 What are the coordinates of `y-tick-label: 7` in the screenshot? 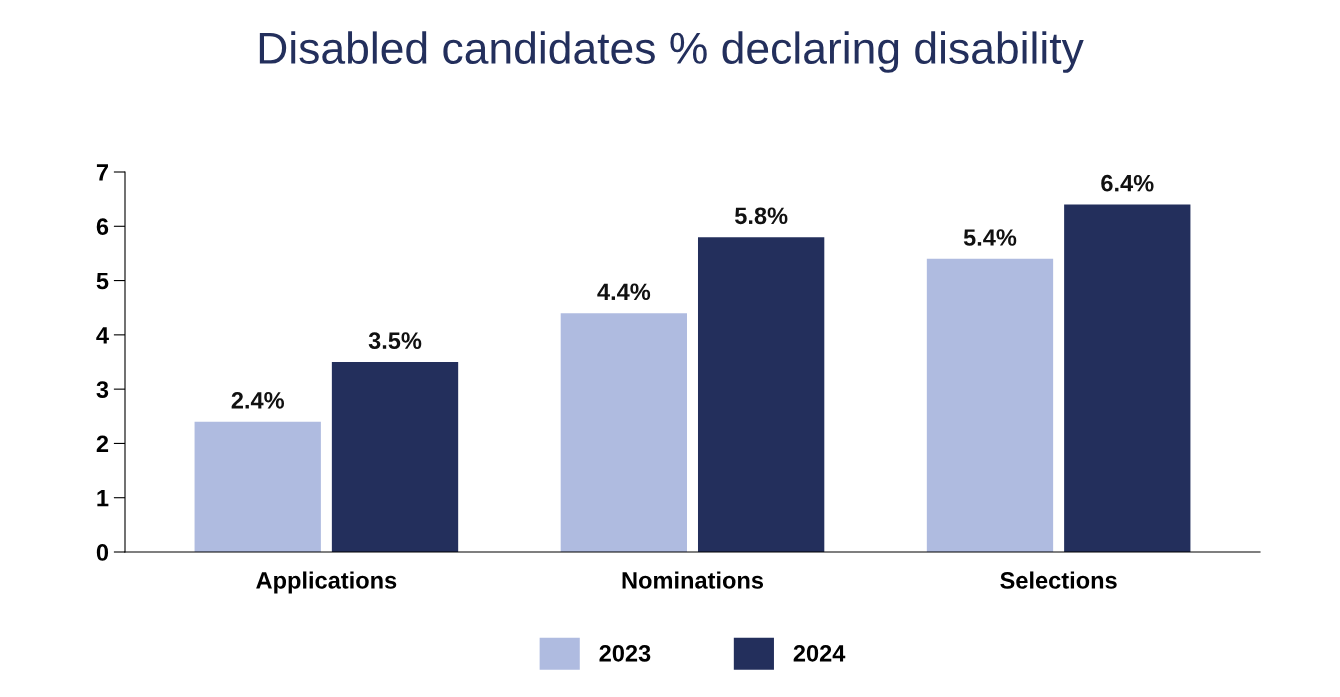 It's located at (102, 172).